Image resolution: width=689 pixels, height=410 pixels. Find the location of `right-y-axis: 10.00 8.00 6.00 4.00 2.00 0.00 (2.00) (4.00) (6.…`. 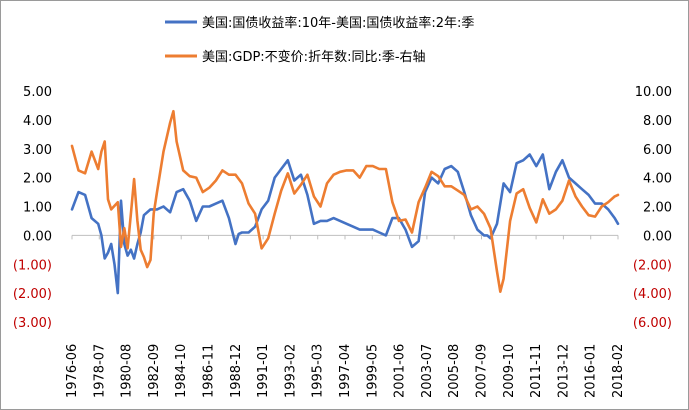

right-y-axis: 10.00 8.00 6.00 4.00 2.00 0.00 (2.00) (4.00) (6.… is located at coordinates (652, 208).